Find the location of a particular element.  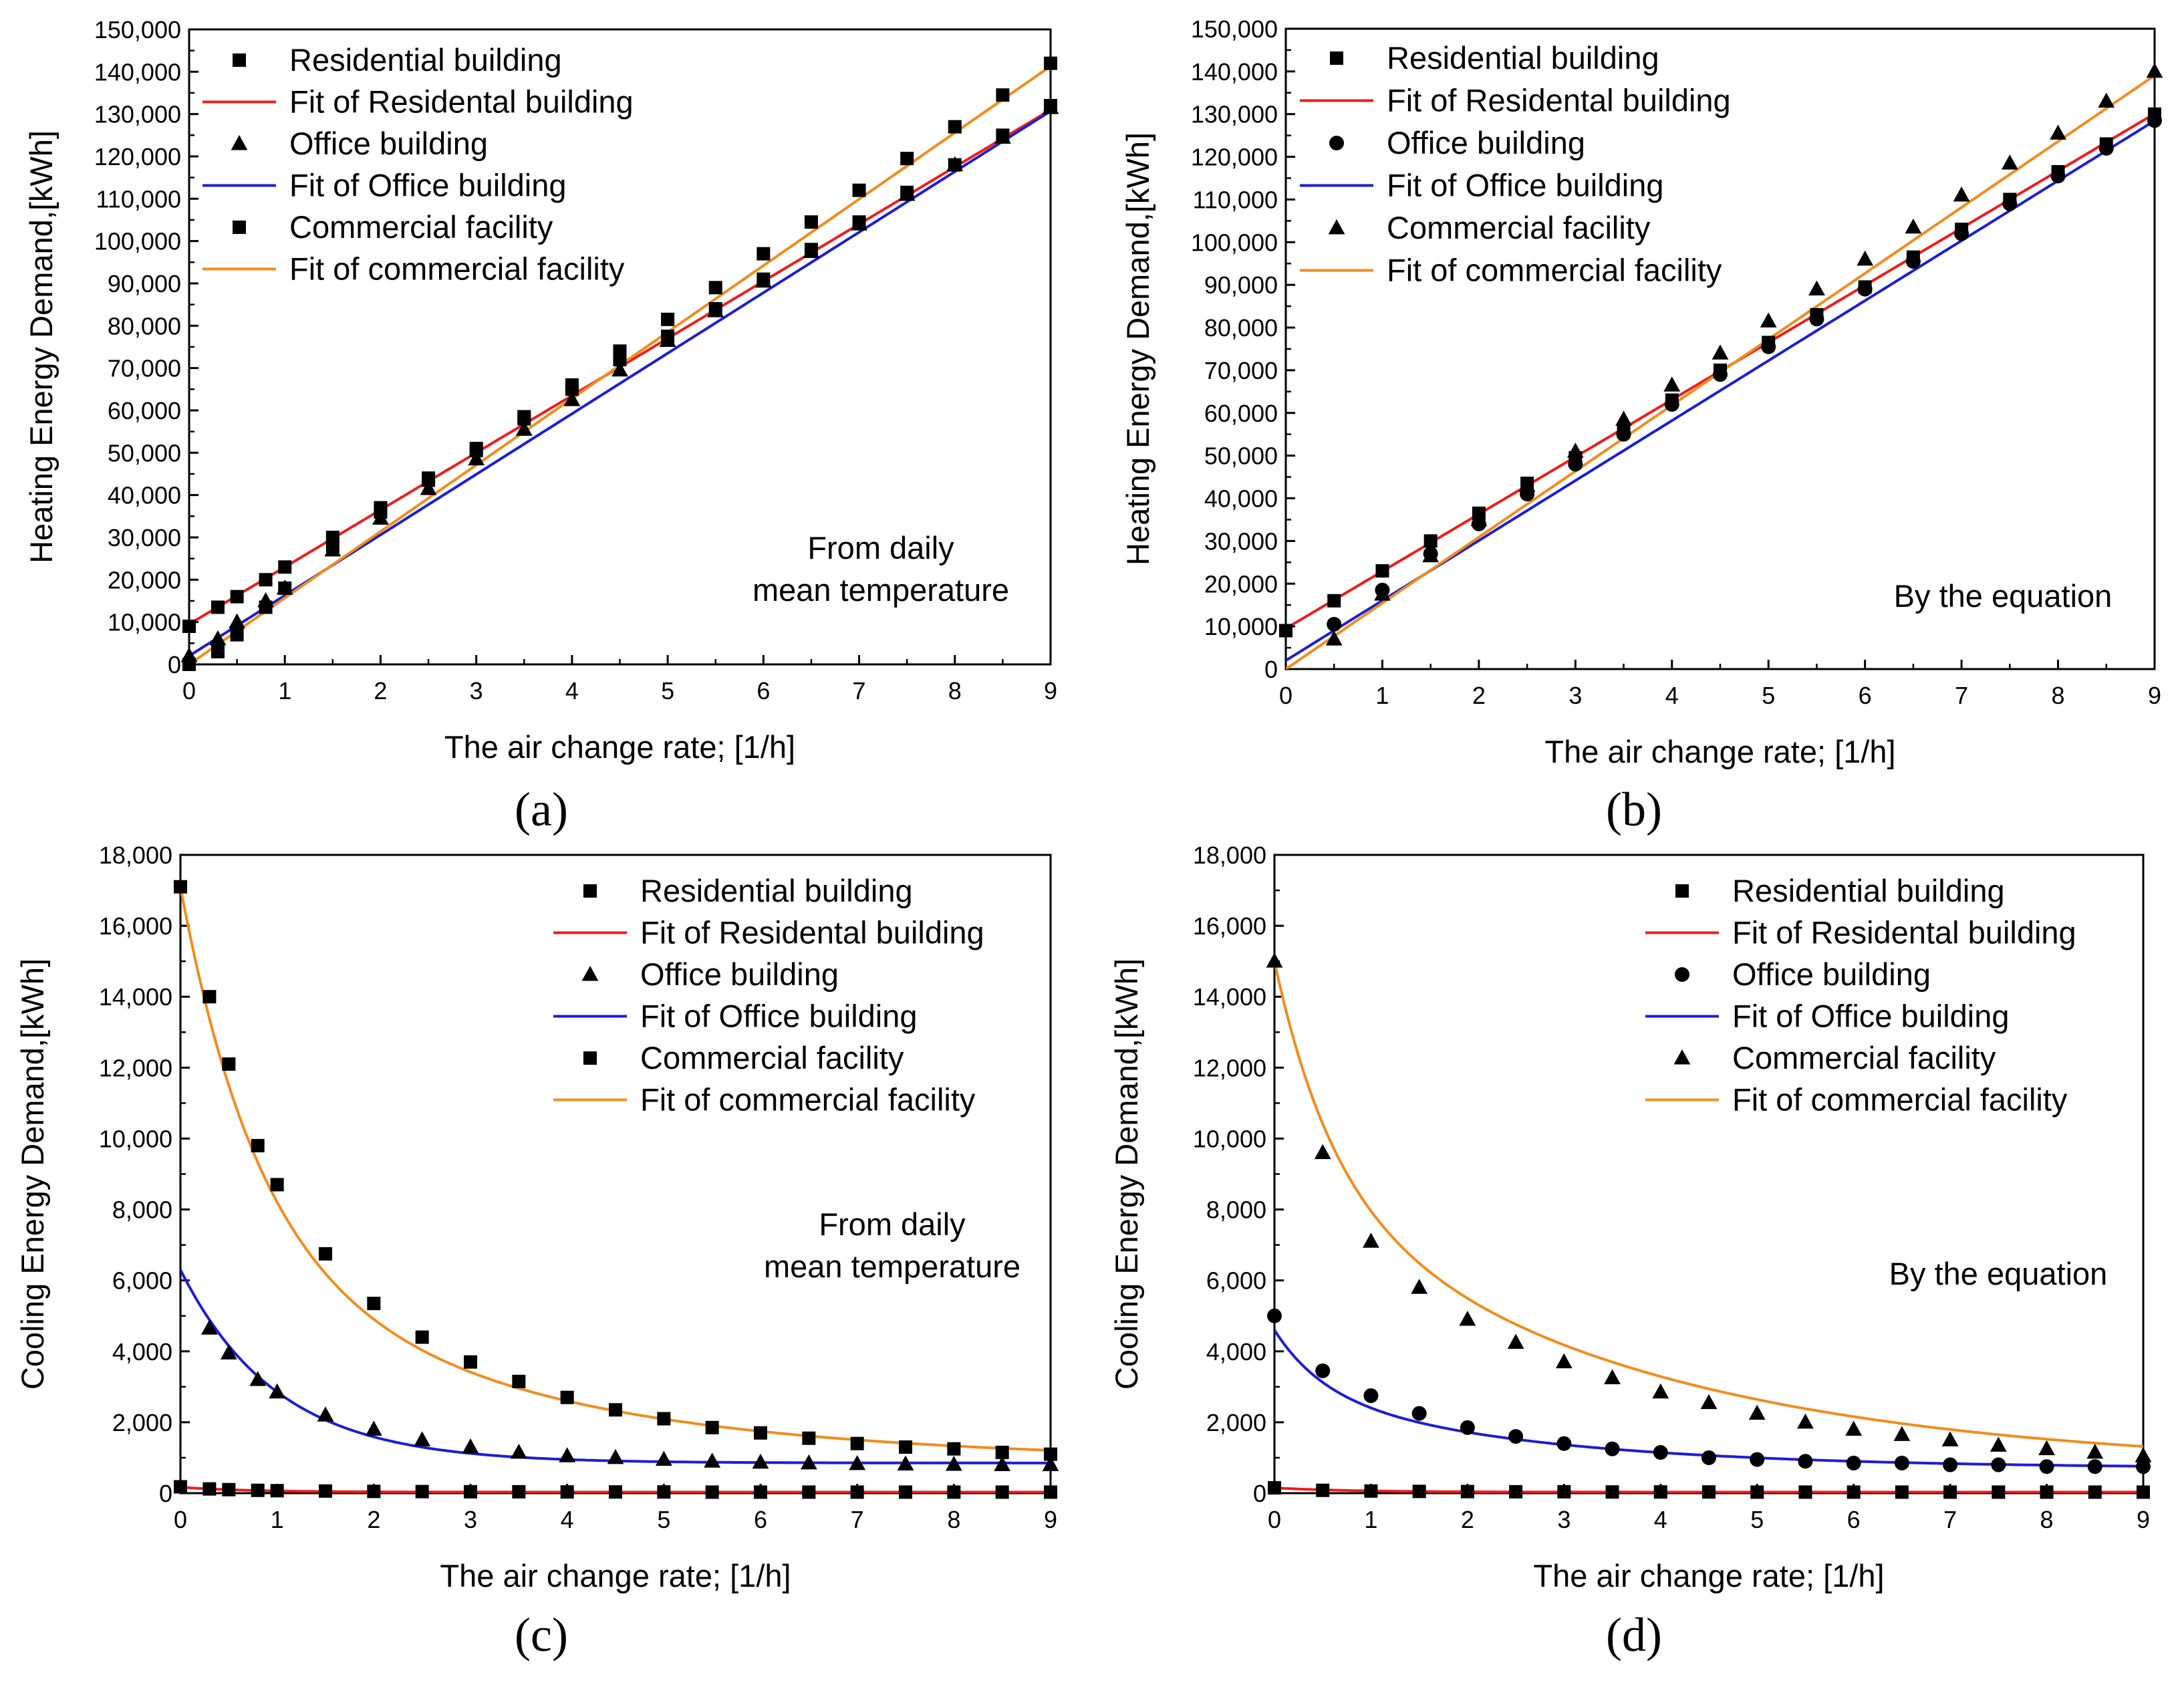

y-tick-label: 150,000 is located at coordinates (1234, 29).